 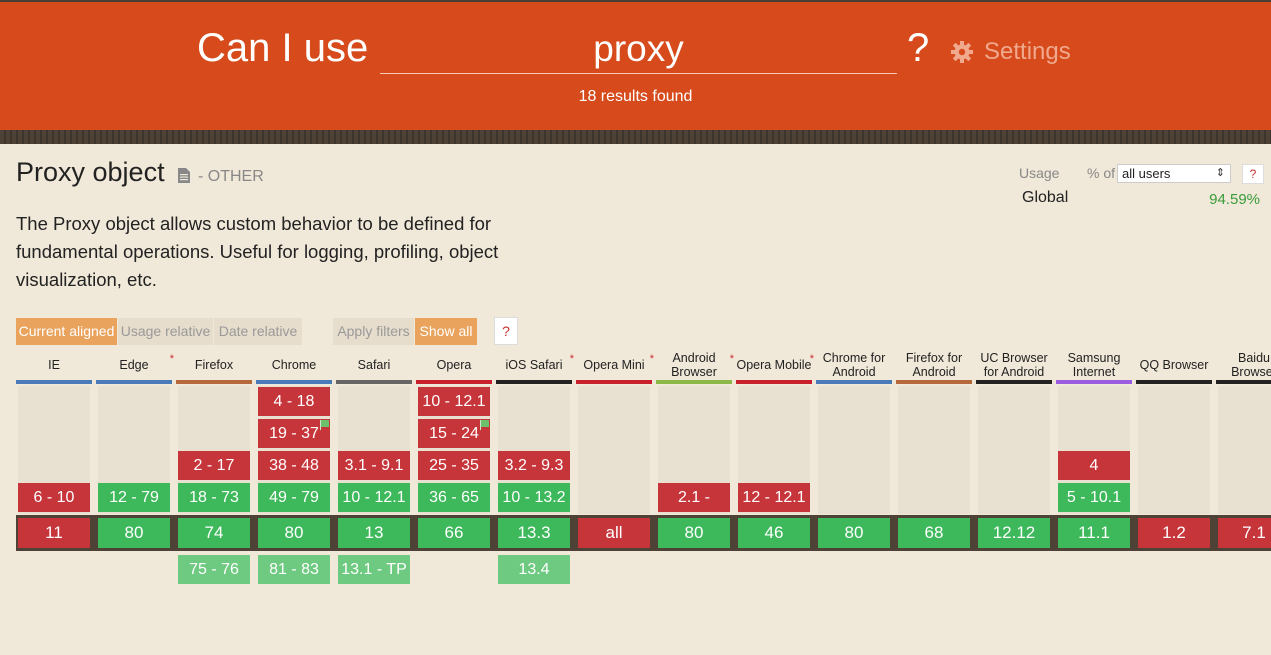 I want to click on search-input, so click(x=638, y=49).